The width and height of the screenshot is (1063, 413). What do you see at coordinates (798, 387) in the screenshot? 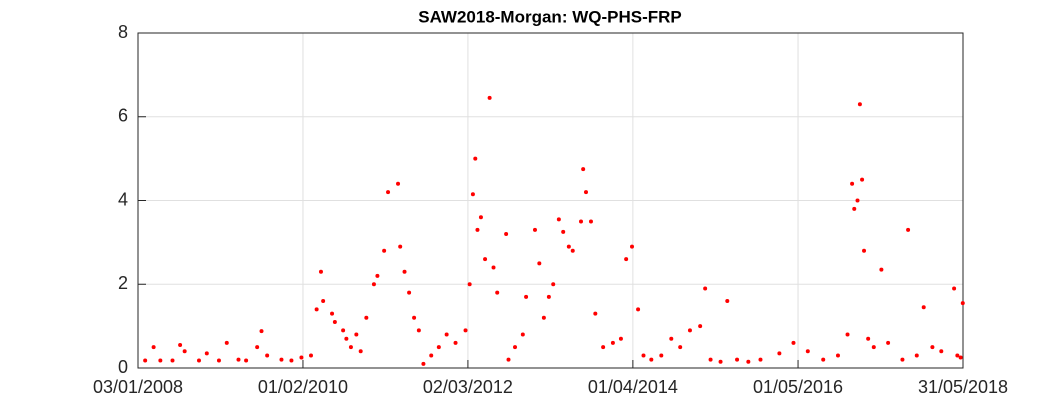
I see `x-tick-label: 01/05/2016` at bounding box center [798, 387].